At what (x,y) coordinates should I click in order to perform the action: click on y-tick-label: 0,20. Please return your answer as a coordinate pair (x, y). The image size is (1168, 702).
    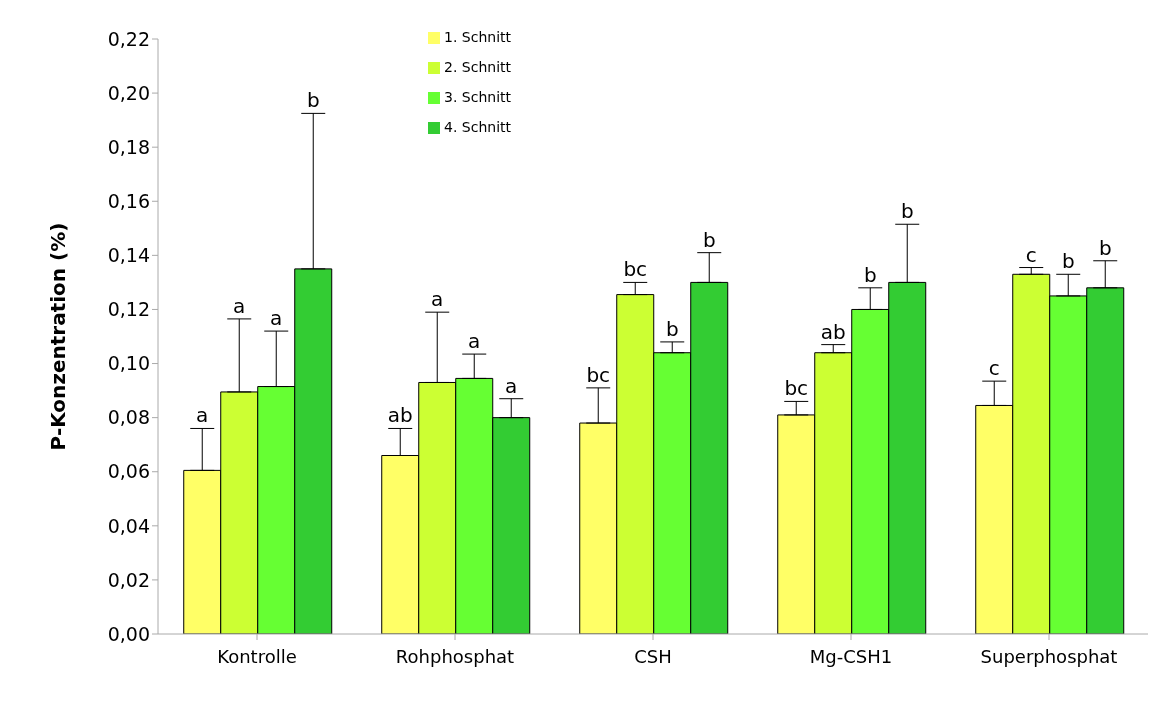
    Looking at the image, I should click on (128, 92).